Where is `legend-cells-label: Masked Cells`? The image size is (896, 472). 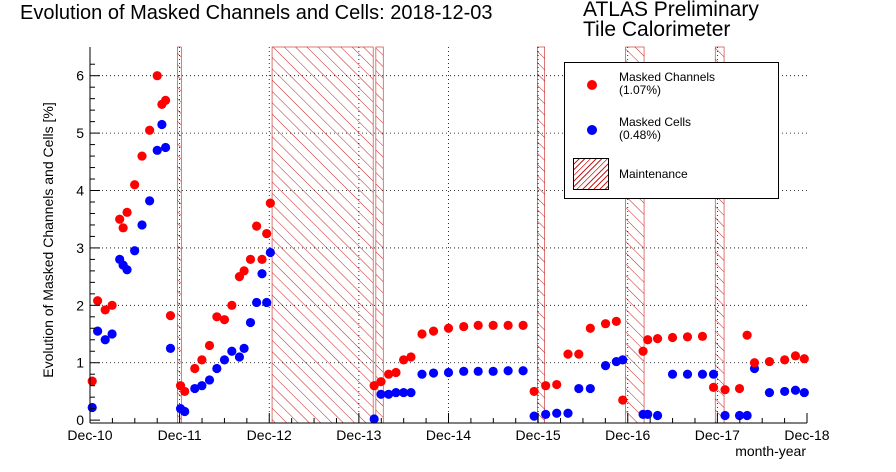 legend-cells-label: Masked Cells is located at coordinates (655, 122).